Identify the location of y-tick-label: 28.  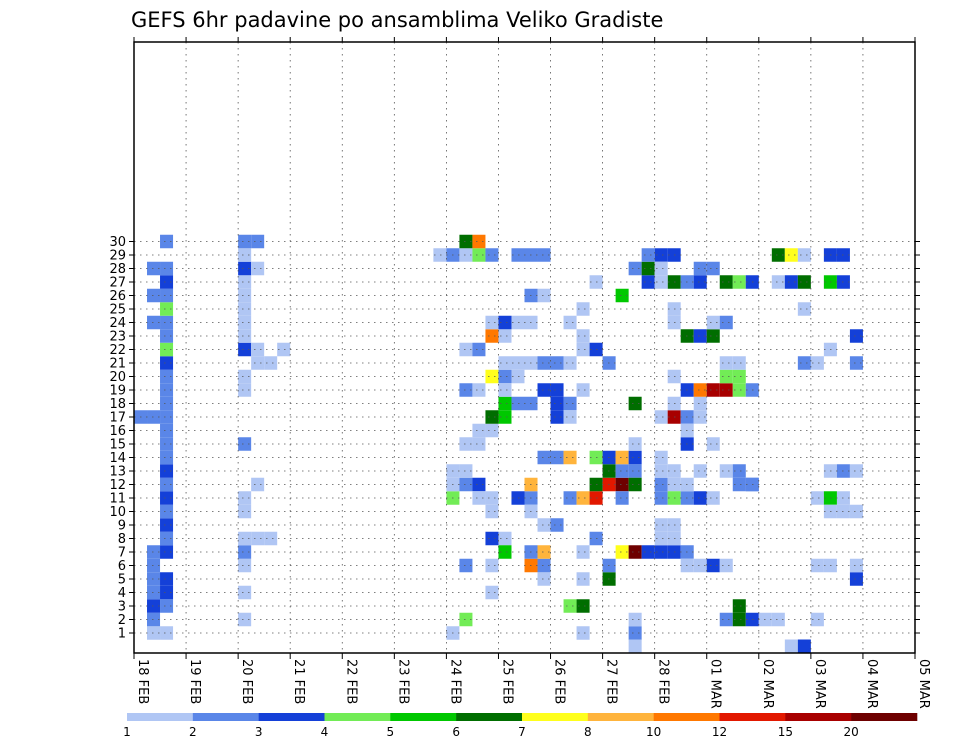
(117, 269).